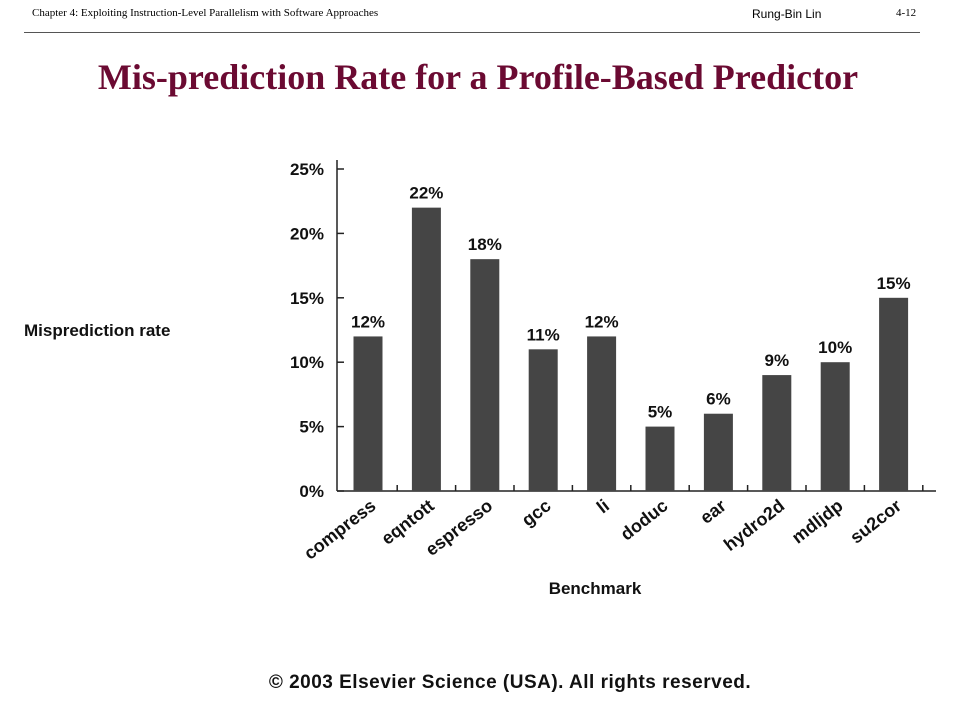  Describe the element at coordinates (485, 244) in the screenshot. I see `data-label: 18%` at that location.